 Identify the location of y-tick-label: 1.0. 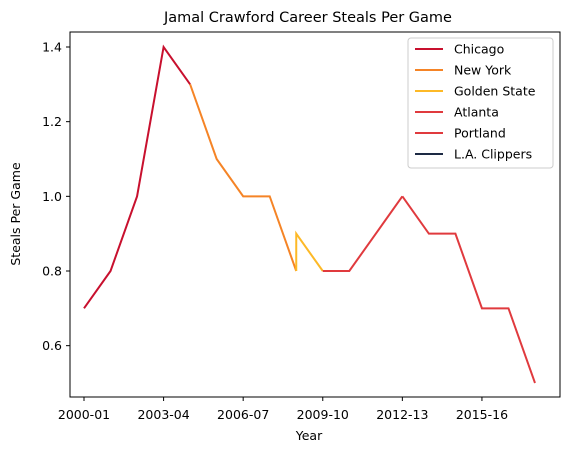
(52, 196).